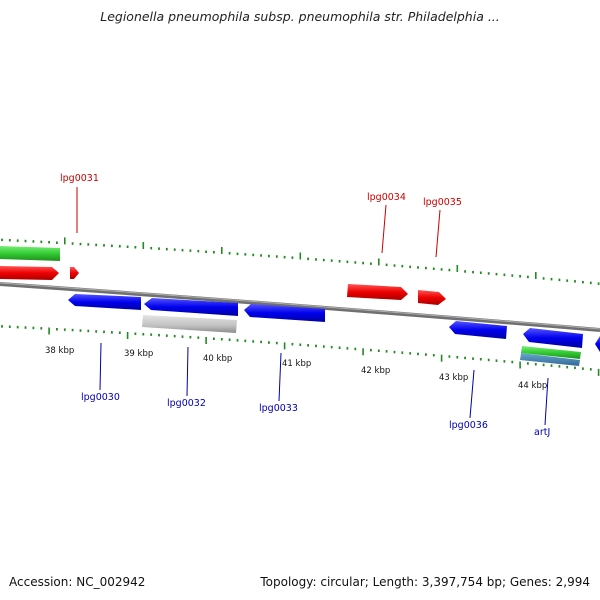  Describe the element at coordinates (550, 359) in the screenshot. I see `misc-artJ-region` at that location.